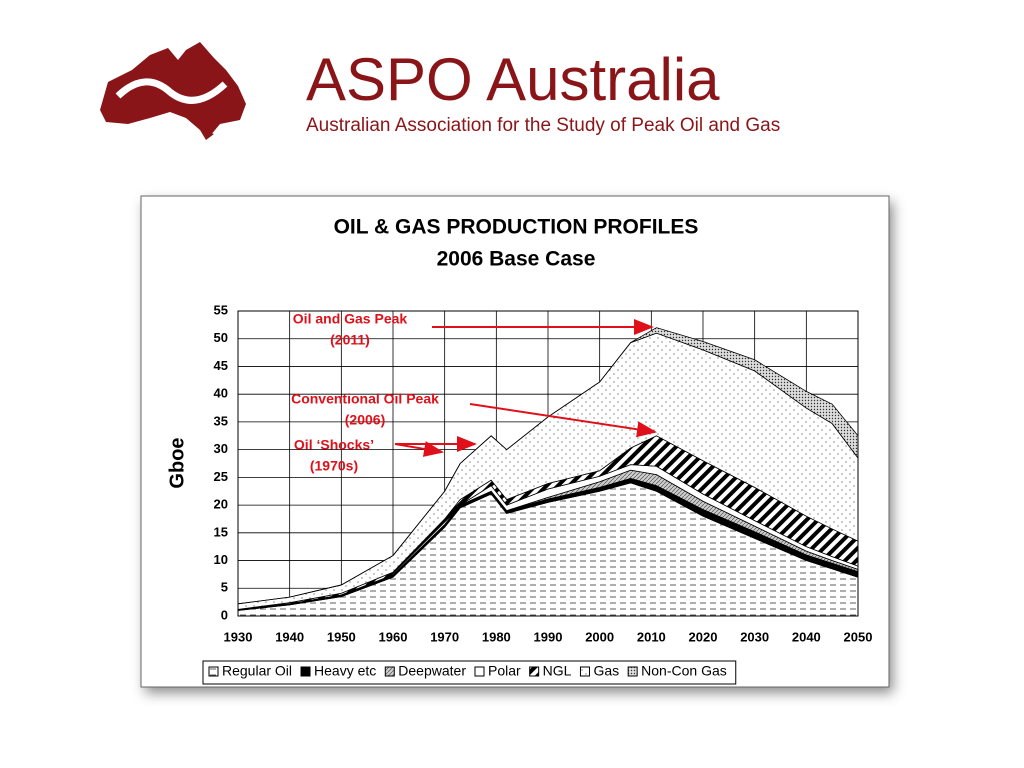 The image size is (1024, 768). I want to click on x-tick-label: 2050, so click(858, 636).